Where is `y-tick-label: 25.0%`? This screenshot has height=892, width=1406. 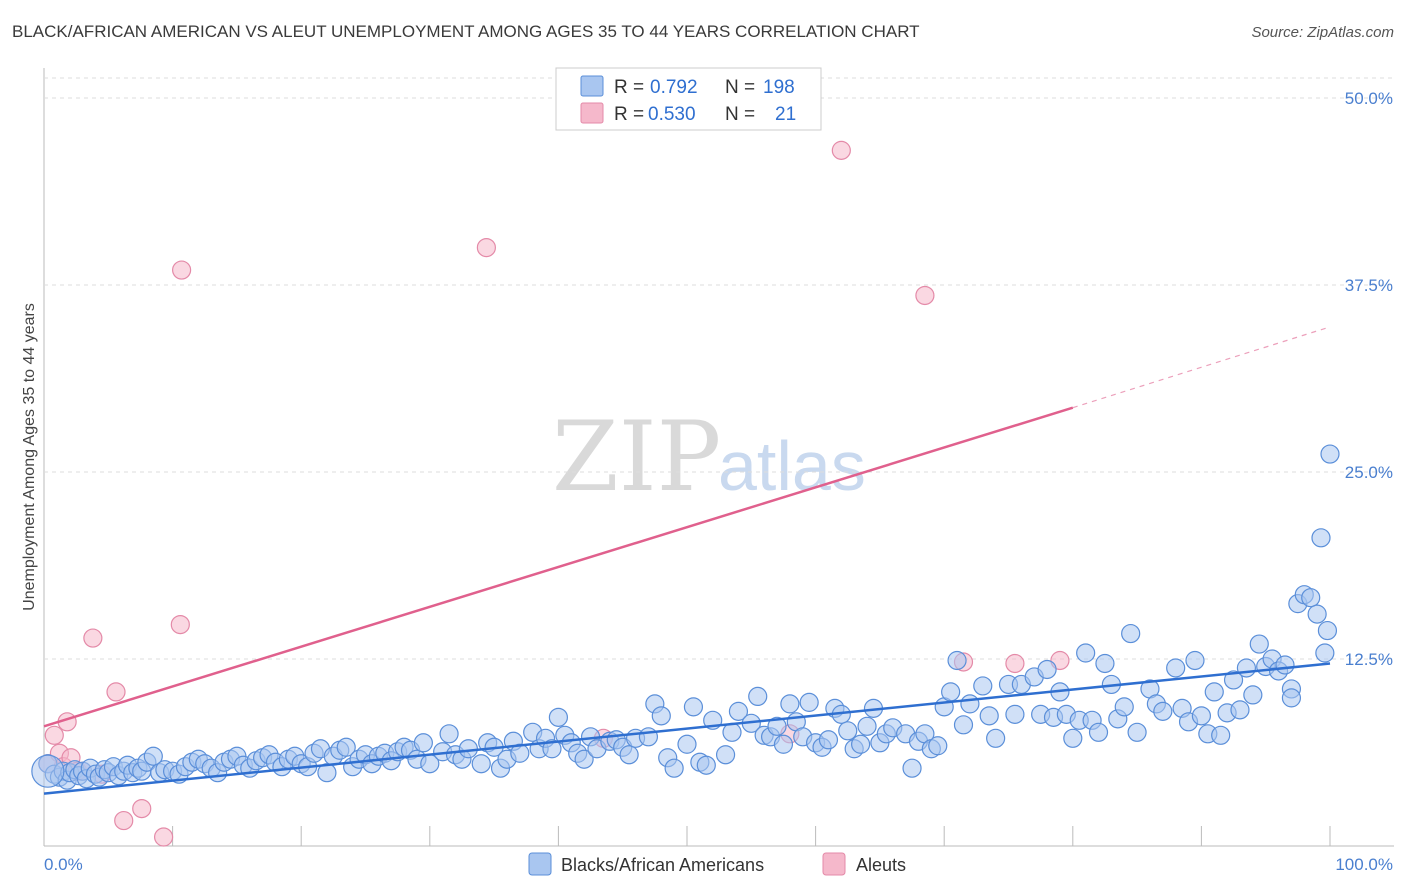 y-tick-label: 25.0% is located at coordinates (1369, 472).